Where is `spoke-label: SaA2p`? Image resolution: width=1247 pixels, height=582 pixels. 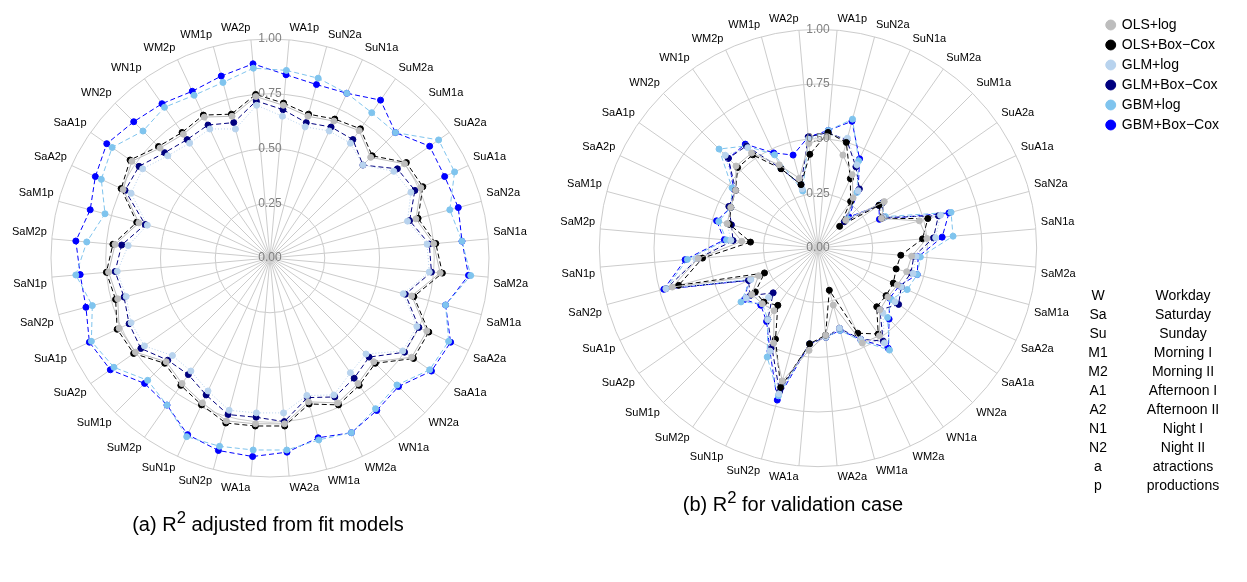 spoke-label: SaA2p is located at coordinates (599, 145).